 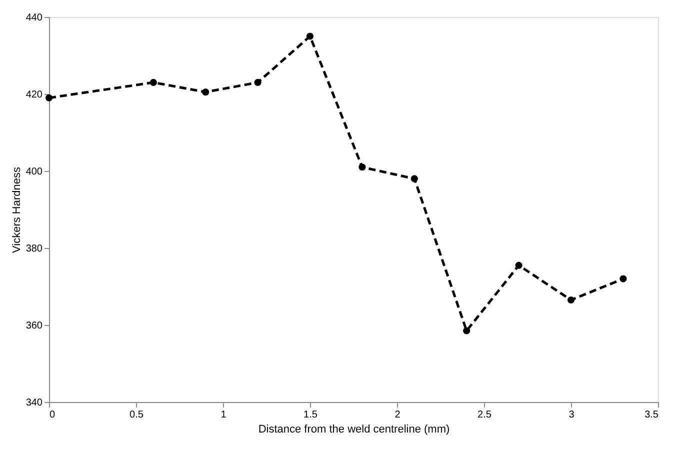 I want to click on x-tick-label: 1, so click(x=223, y=415).